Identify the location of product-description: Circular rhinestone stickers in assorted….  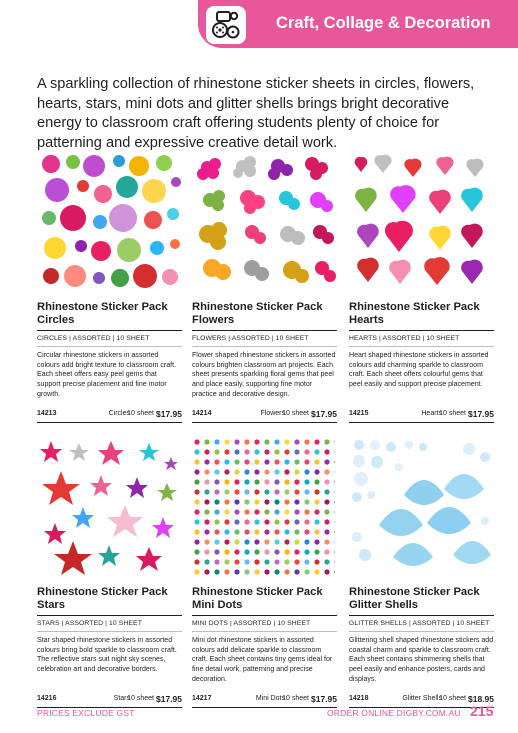
(107, 375).